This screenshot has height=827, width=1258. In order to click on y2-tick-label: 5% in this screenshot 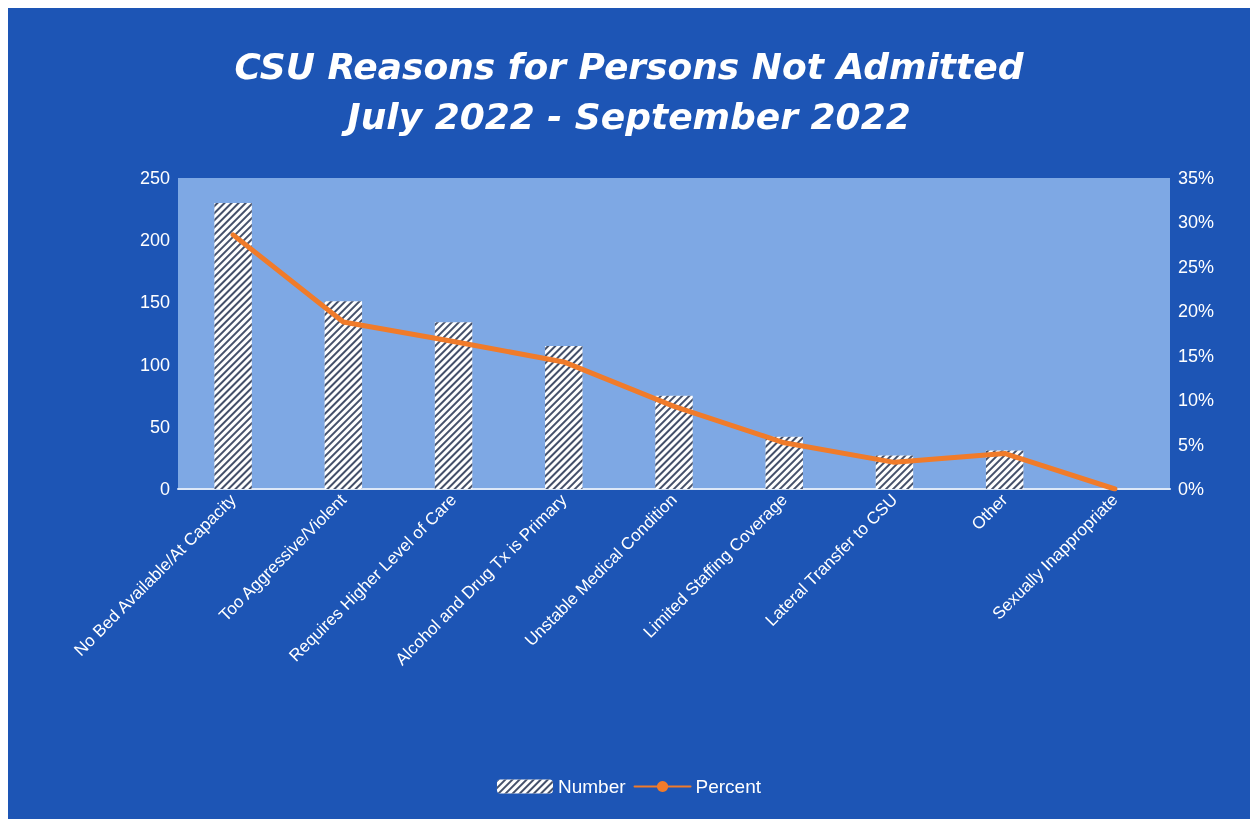, I will do `click(1191, 444)`.